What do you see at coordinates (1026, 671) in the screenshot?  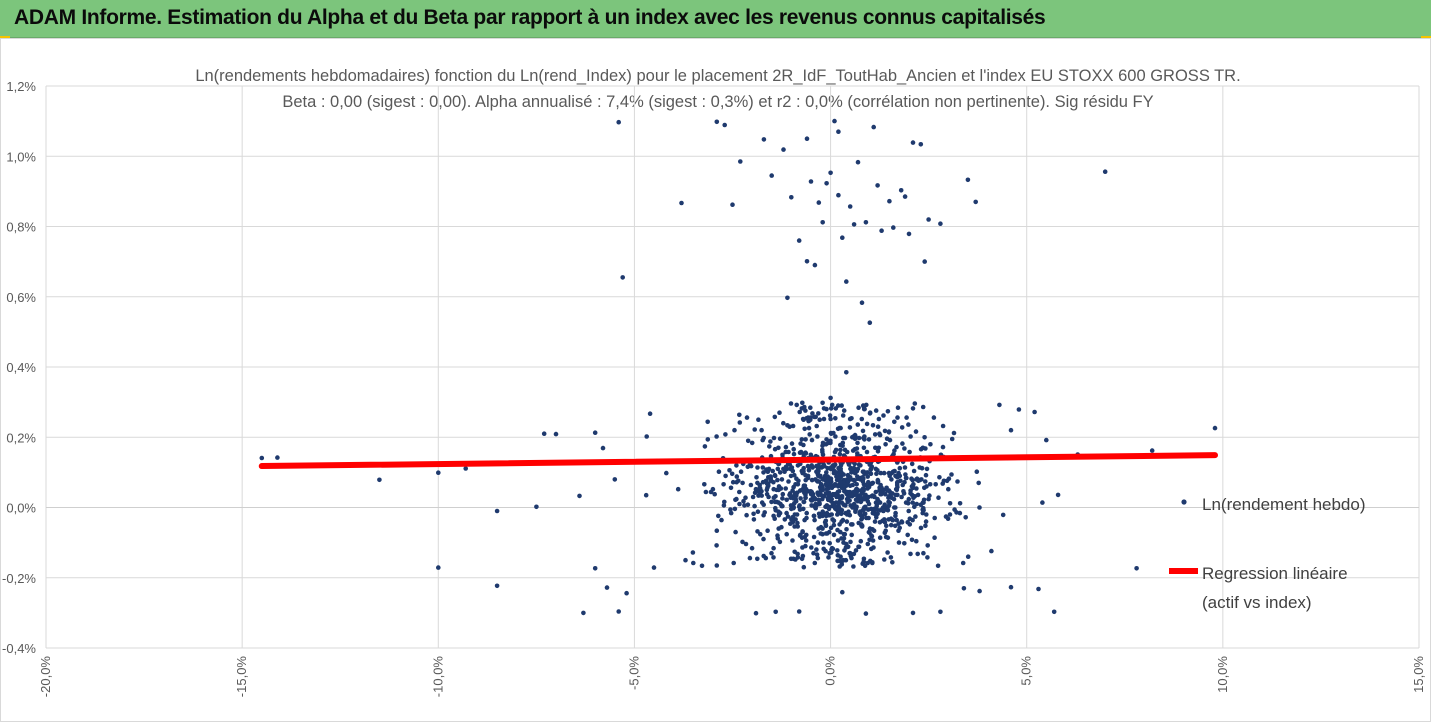 I see `x-tick-label: 5,0%` at bounding box center [1026, 671].